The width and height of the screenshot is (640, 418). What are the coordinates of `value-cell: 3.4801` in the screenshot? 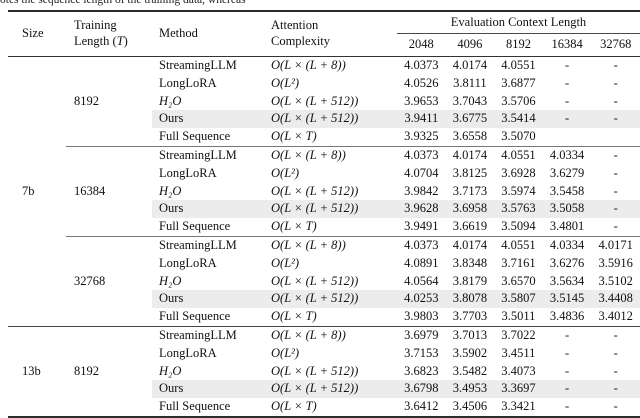 It's located at (567, 226).